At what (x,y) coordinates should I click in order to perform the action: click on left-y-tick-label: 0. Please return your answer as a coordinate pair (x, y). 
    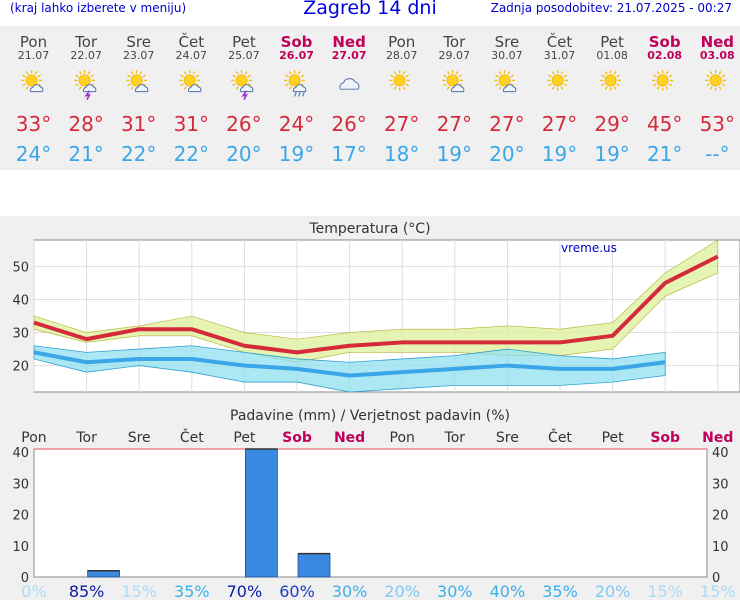
    Looking at the image, I should click on (25, 578).